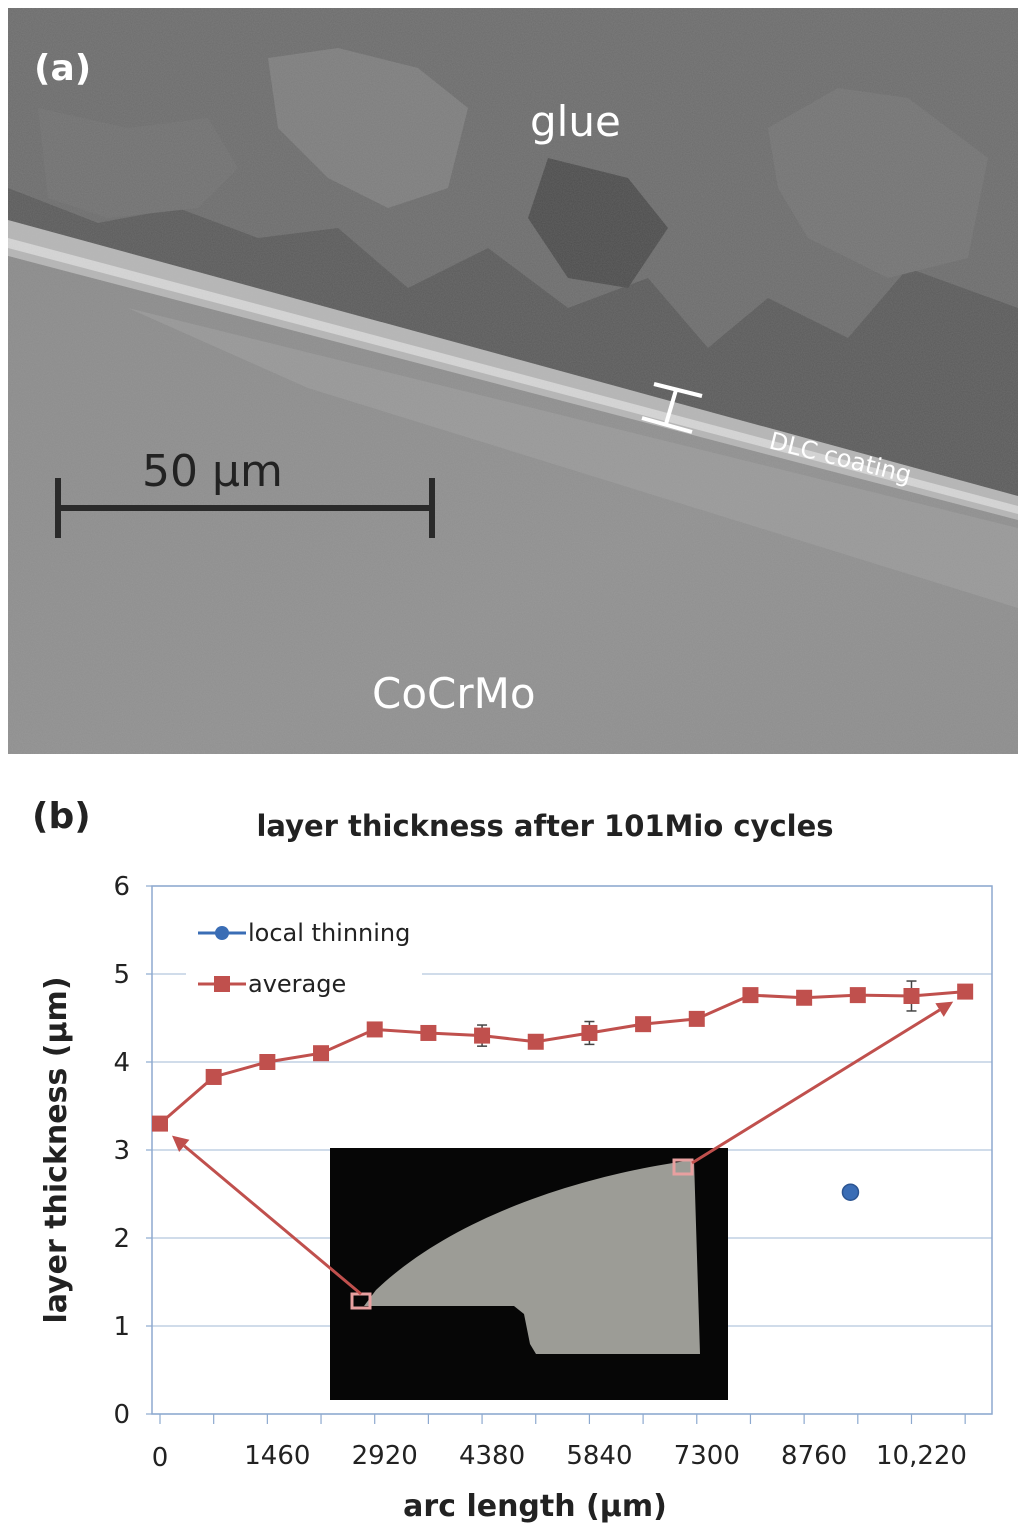 Image resolution: width=1024 pixels, height=1532 pixels. What do you see at coordinates (121, 1415) in the screenshot?
I see `y-tick-label: 0` at bounding box center [121, 1415].